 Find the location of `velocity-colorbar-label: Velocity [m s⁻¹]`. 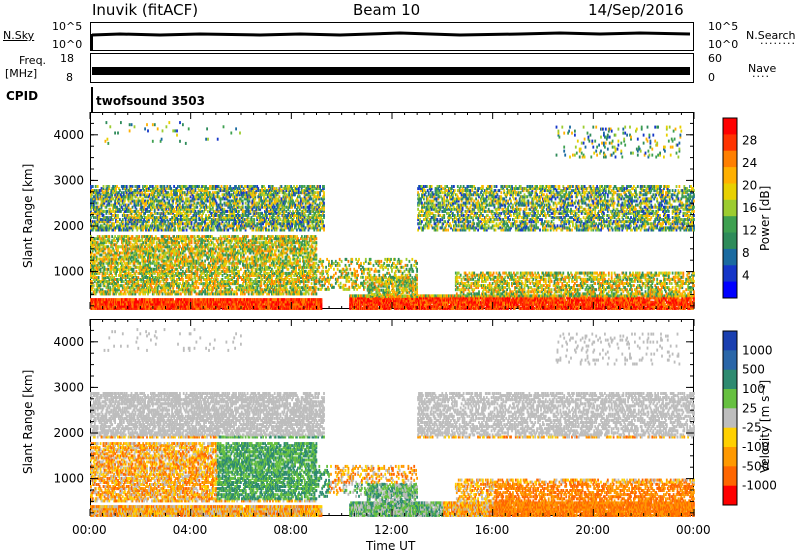

velocity-colorbar-label: Velocity [m s⁻¹] is located at coordinates (765, 426).